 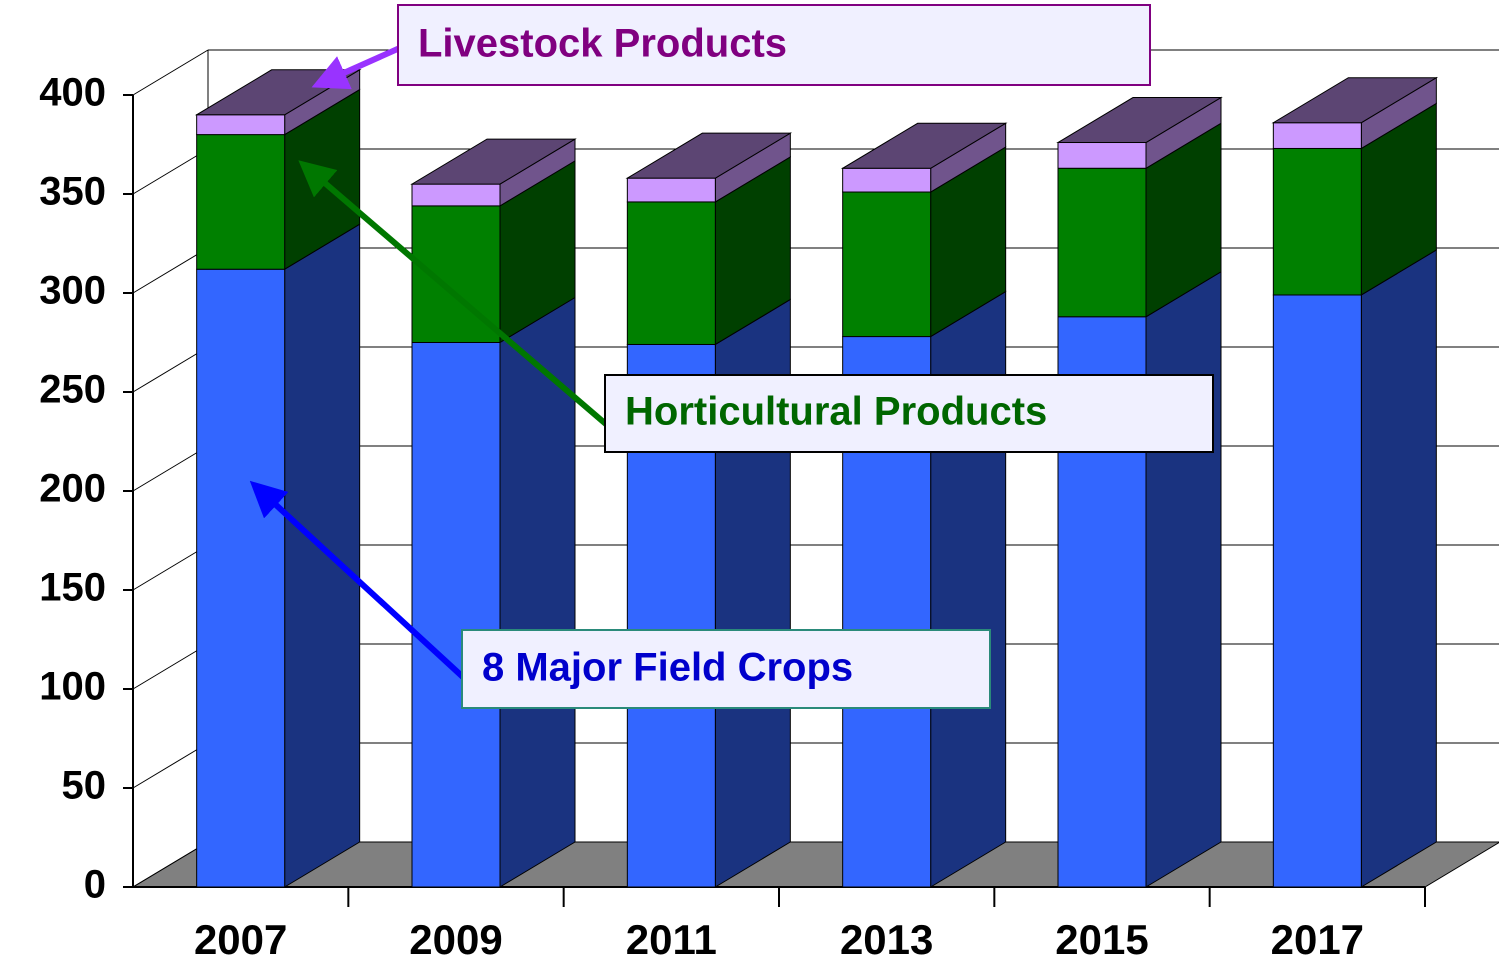 What do you see at coordinates (602, 44) in the screenshot?
I see `annotation-label: Livestock Products` at bounding box center [602, 44].